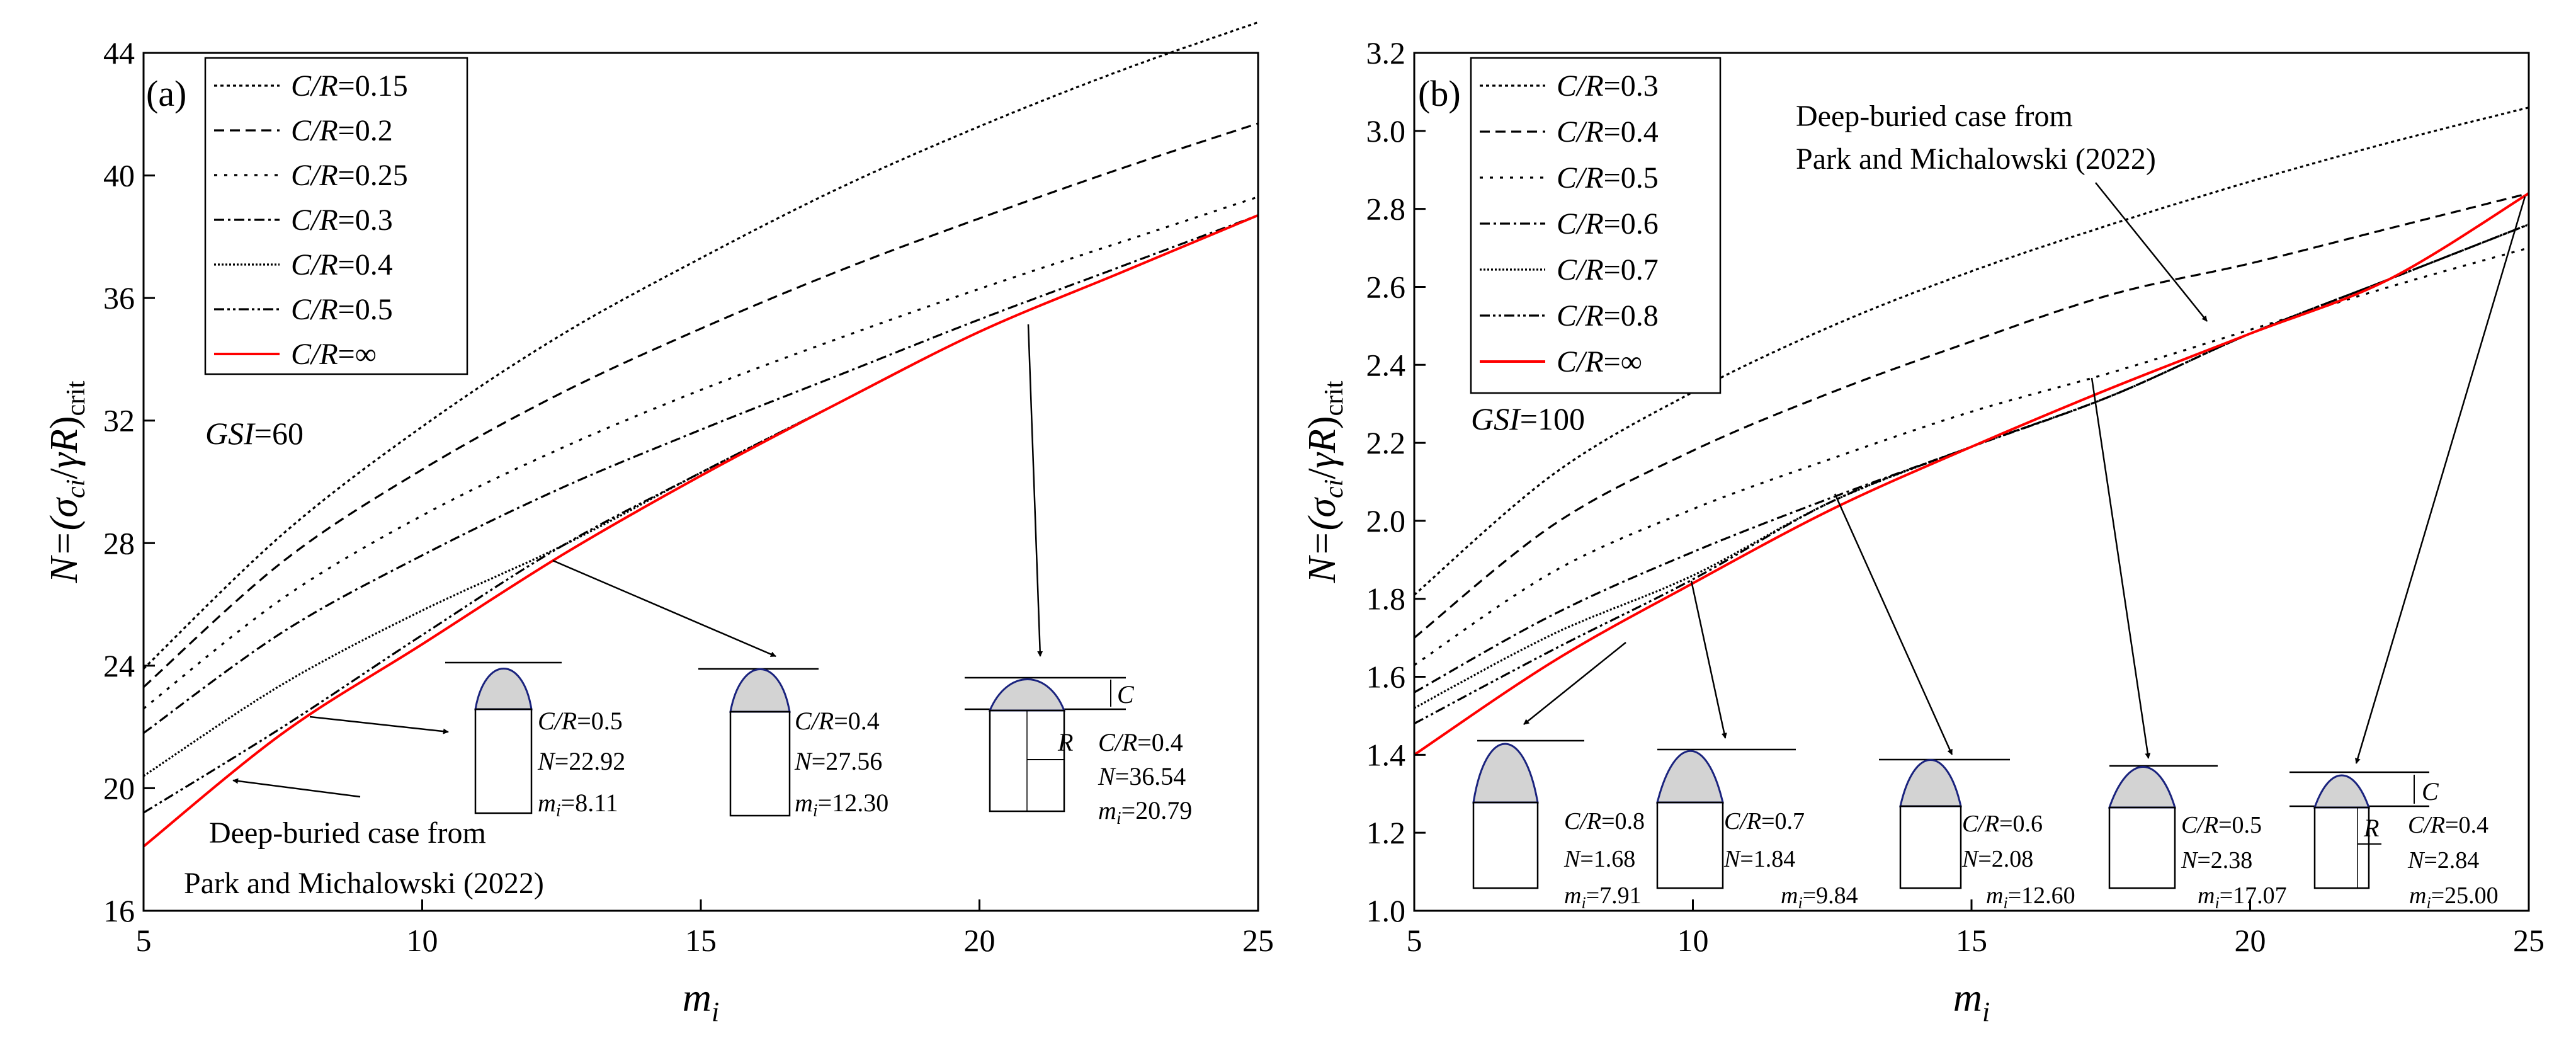 This screenshot has height=1038, width=2576. Describe the element at coordinates (1386, 209) in the screenshot. I see `y-tick-label: 2.8` at that location.